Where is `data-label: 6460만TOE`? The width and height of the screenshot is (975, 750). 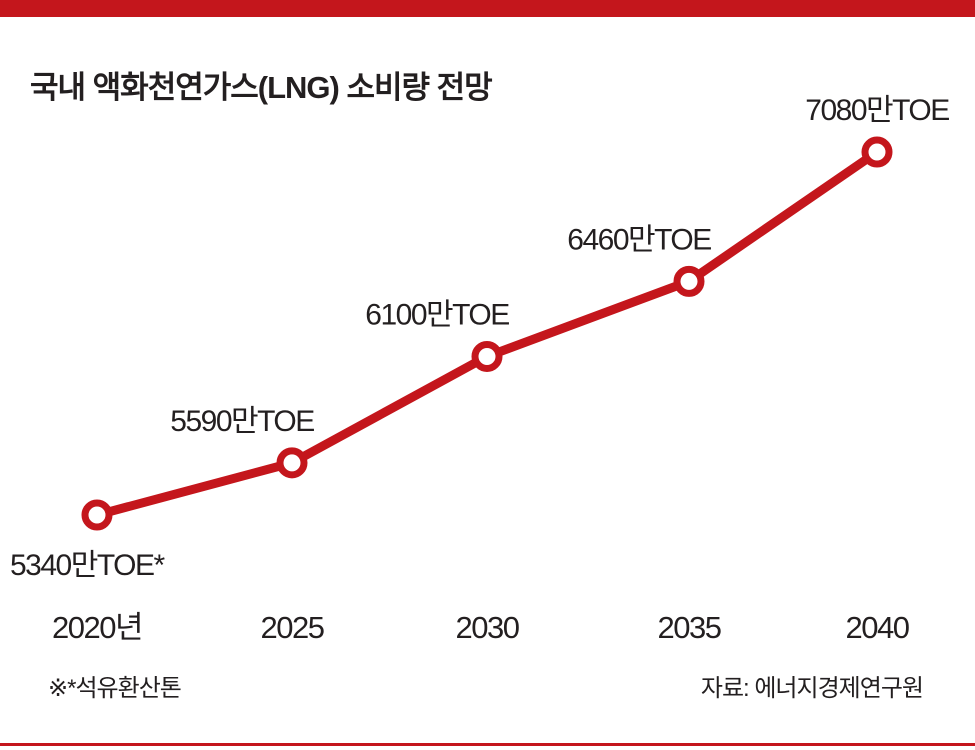 data-label: 6460만TOE is located at coordinates (639, 239).